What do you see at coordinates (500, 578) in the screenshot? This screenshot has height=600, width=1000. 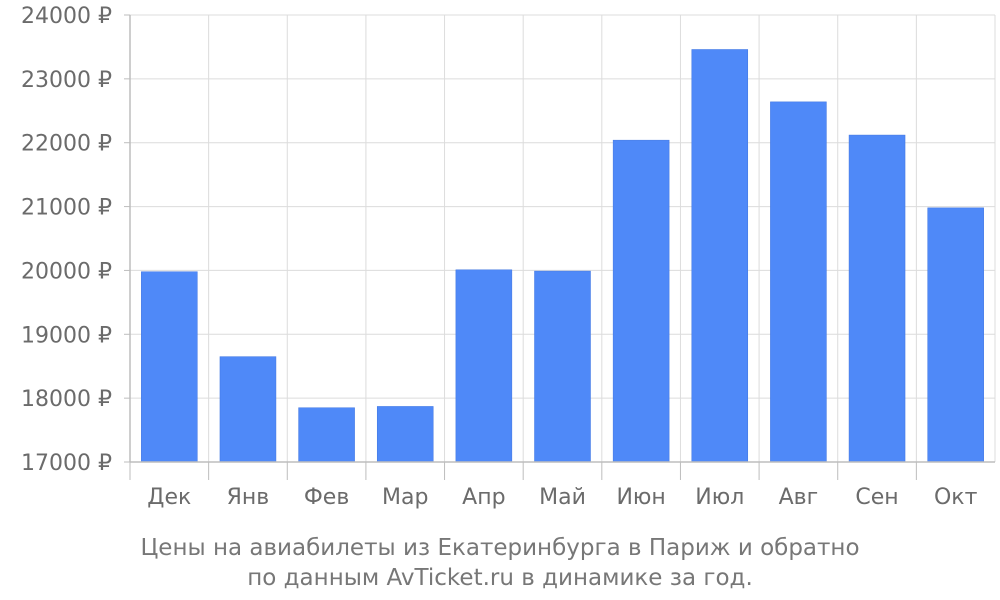 I see `chart-caption-line-2: по данным AvTicket.ru в динамике за год.` at bounding box center [500, 578].